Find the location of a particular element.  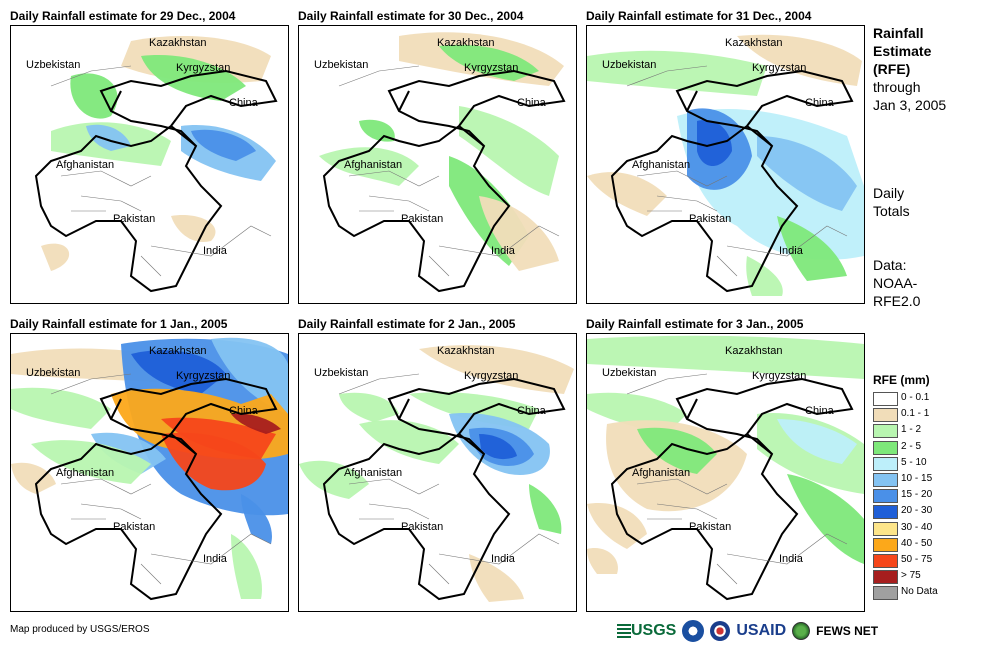

logo-strip: USGS USAID FEWS NET is located at coordinates (747, 631).